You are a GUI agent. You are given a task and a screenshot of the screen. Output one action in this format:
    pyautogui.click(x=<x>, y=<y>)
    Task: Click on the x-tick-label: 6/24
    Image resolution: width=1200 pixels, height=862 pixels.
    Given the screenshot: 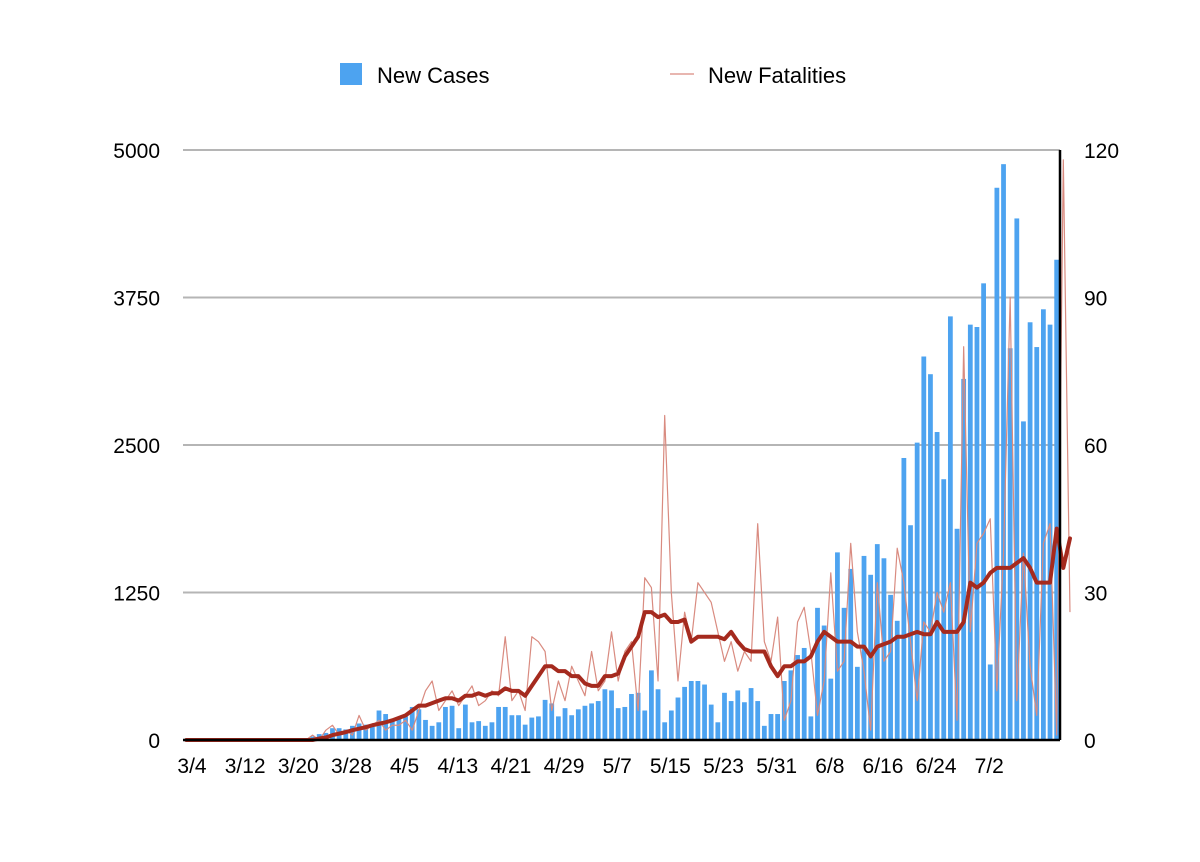 What is the action you would take?
    pyautogui.click(x=936, y=766)
    